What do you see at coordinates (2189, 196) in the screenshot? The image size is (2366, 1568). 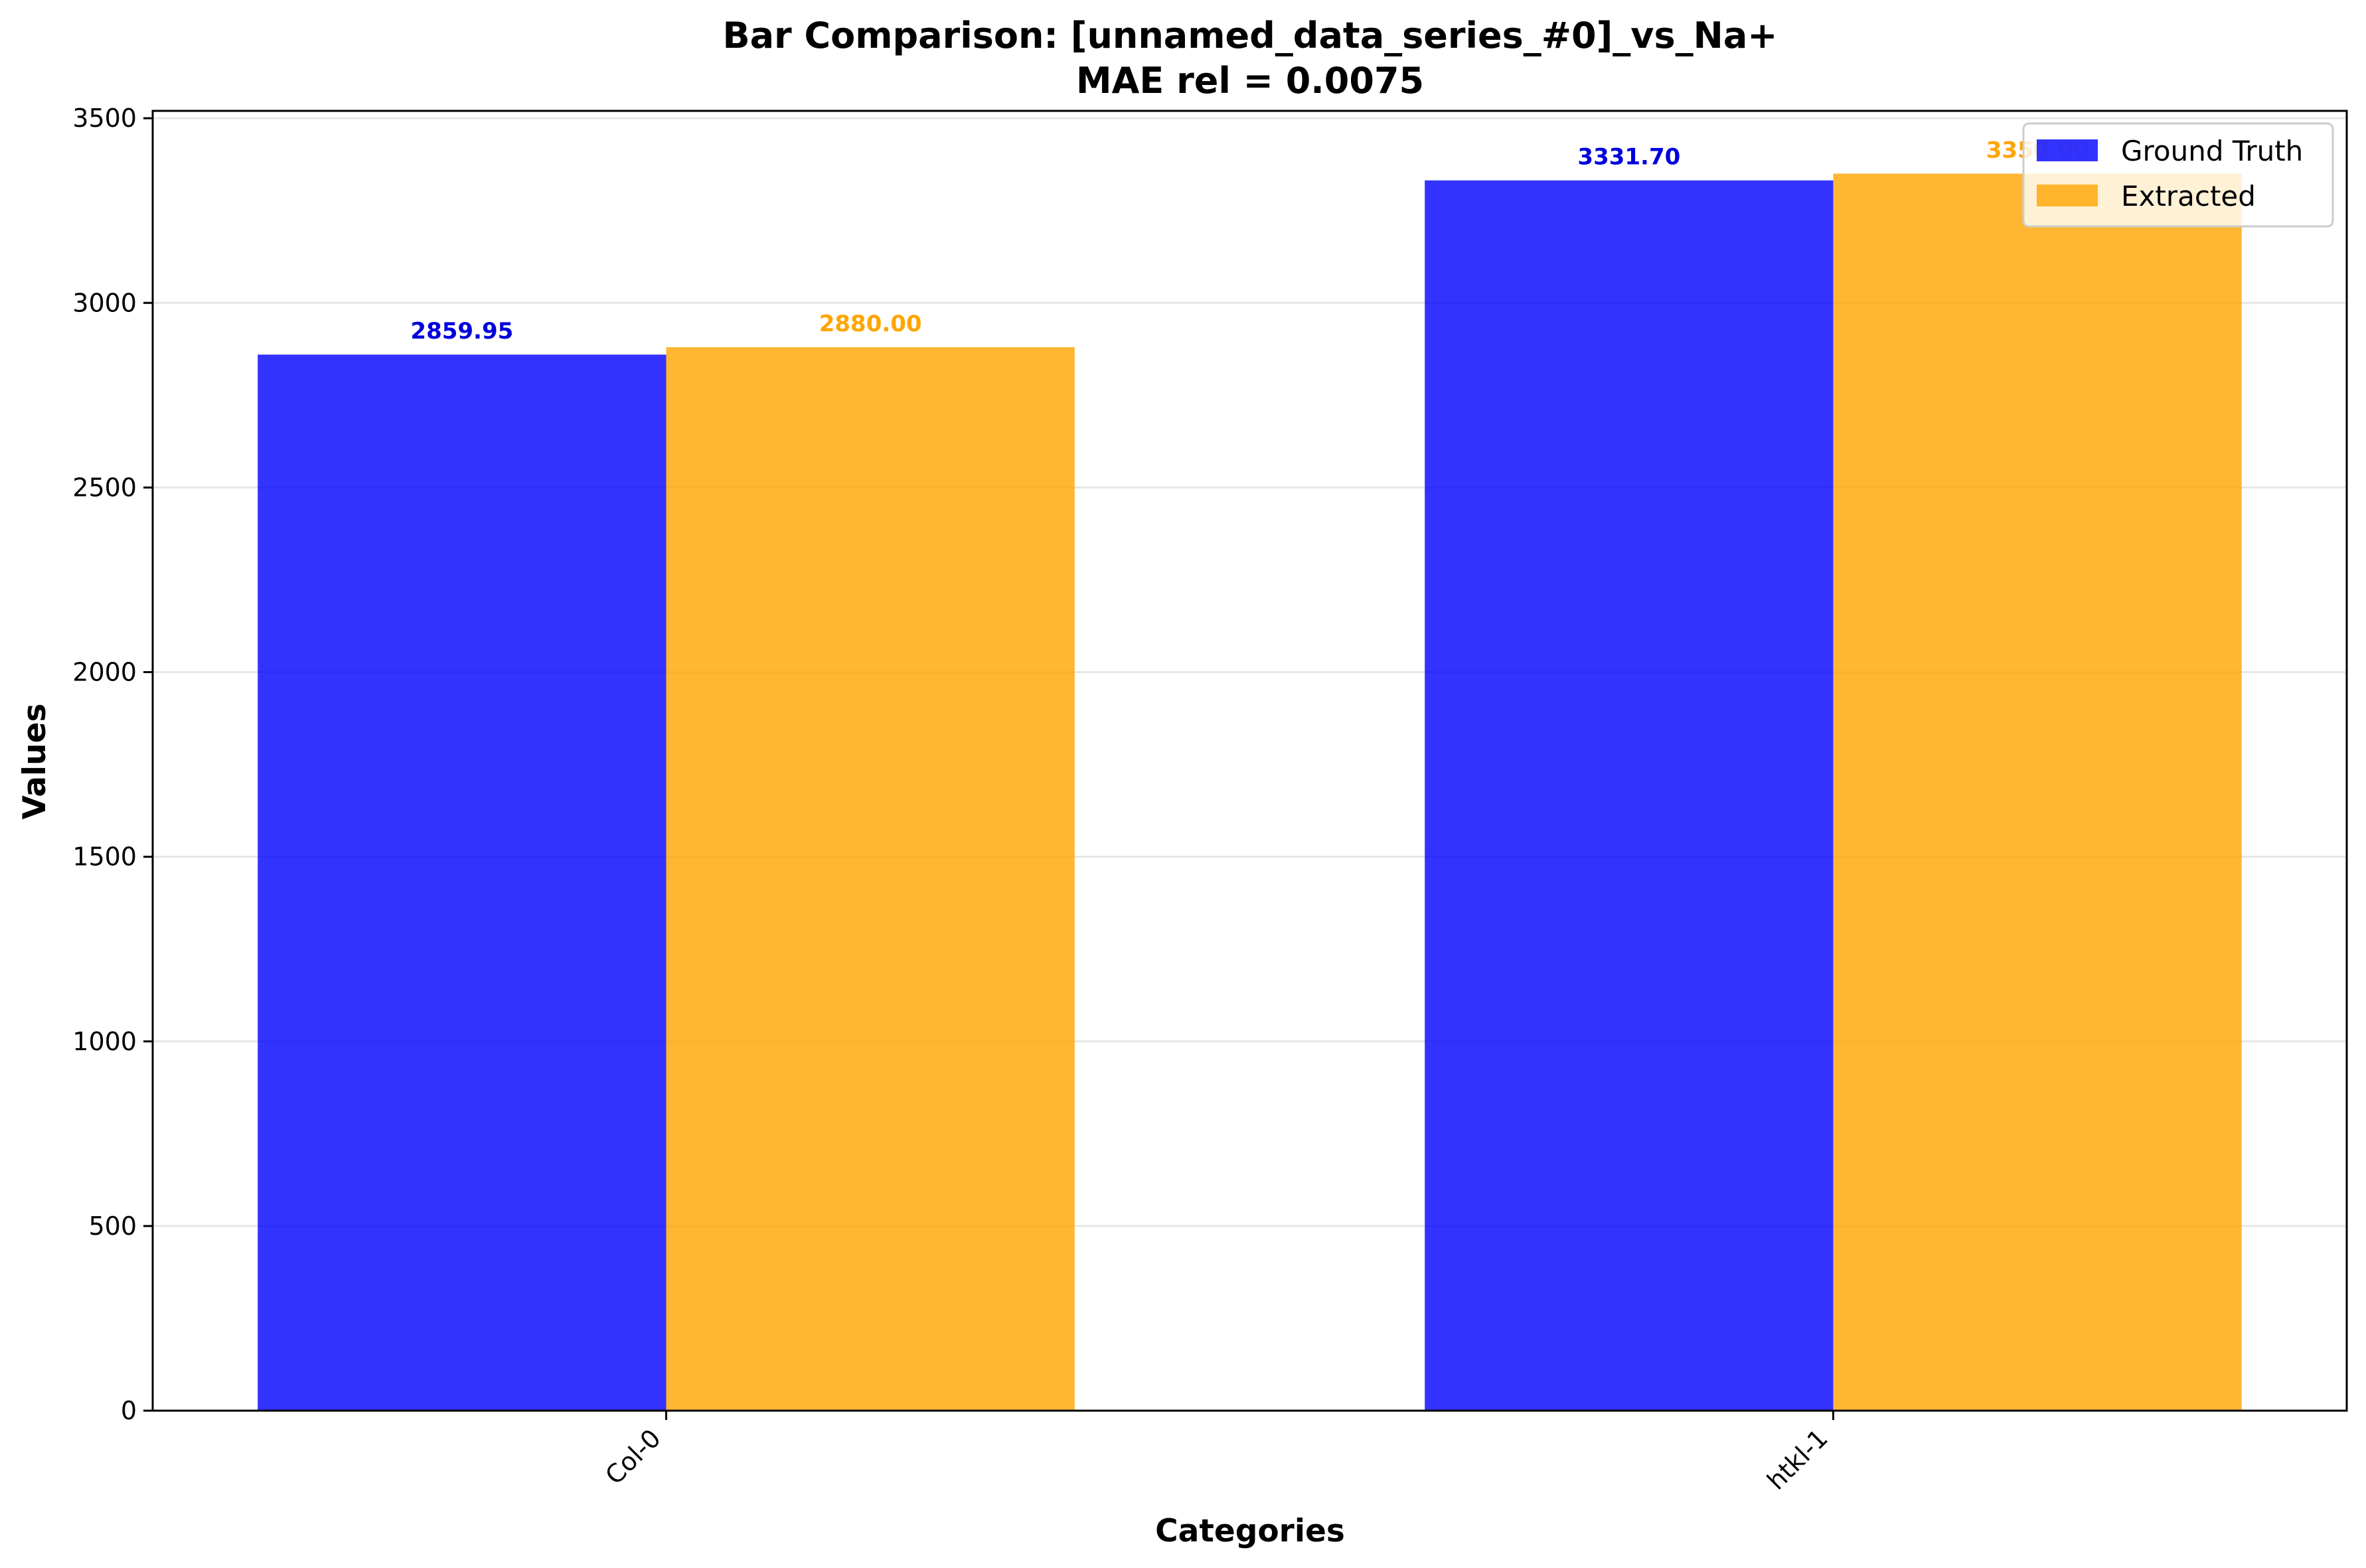 I see `legend-label-extracted: Extracted` at bounding box center [2189, 196].